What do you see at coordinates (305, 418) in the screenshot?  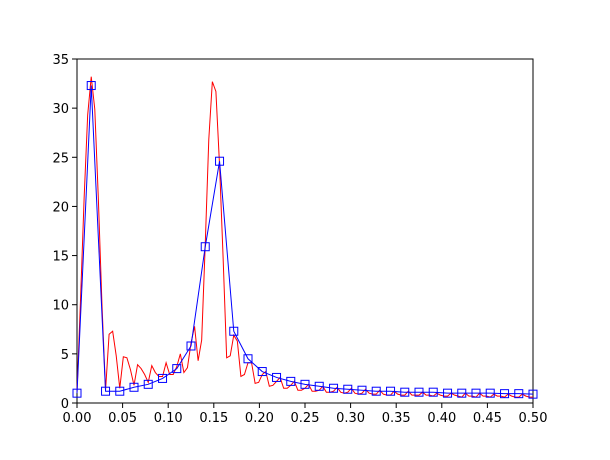 I see `x-tick-label: 0.25` at bounding box center [305, 418].